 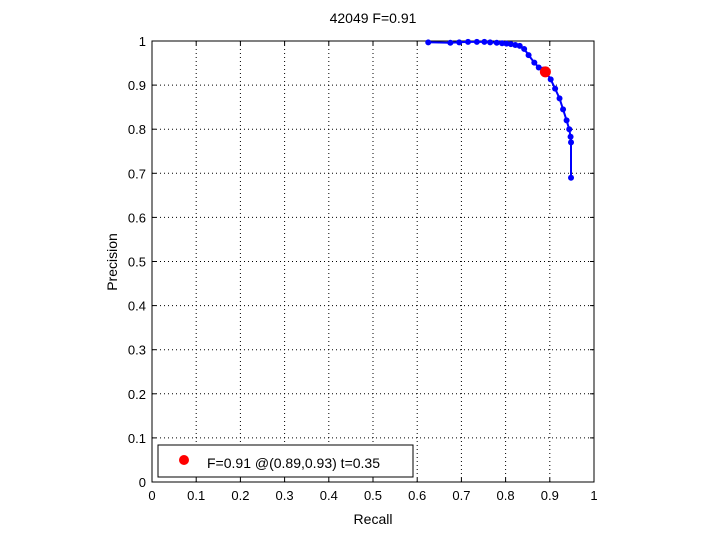 What do you see at coordinates (373, 519) in the screenshot?
I see `x-axis-label: Recall` at bounding box center [373, 519].